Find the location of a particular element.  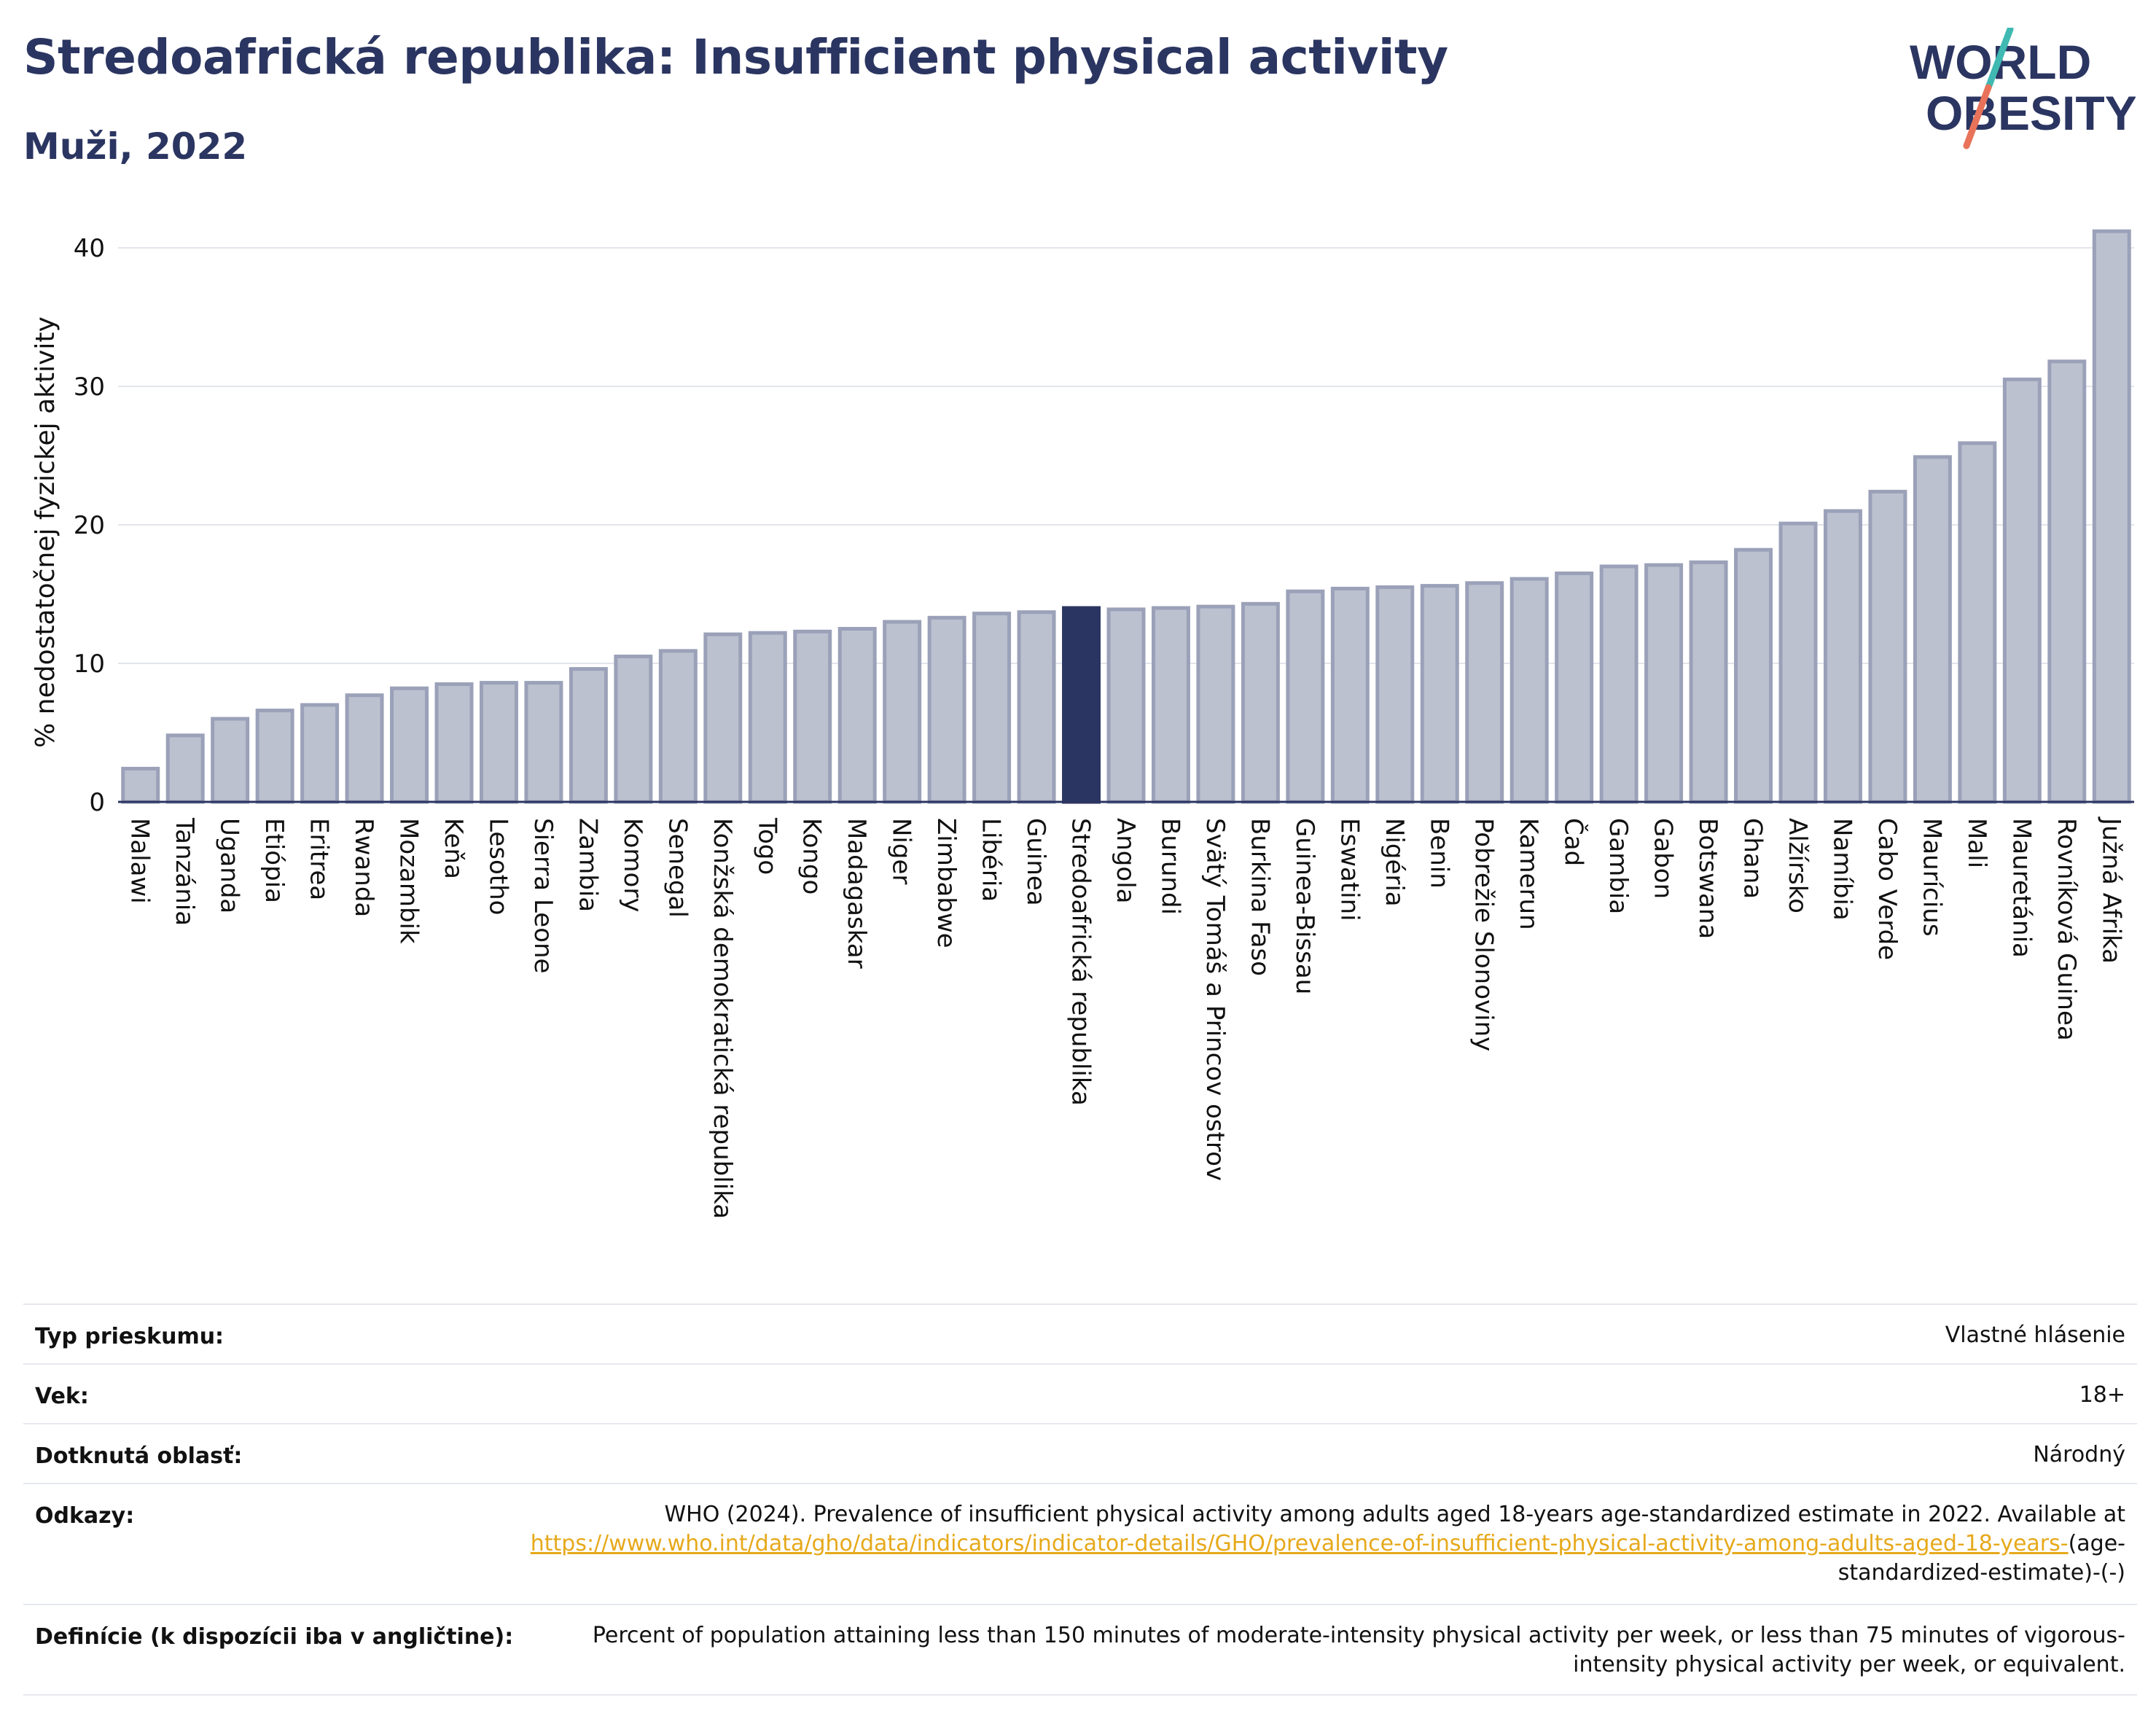

survey-type-value: Vlastné hlásenie is located at coordinates (2035, 1335).